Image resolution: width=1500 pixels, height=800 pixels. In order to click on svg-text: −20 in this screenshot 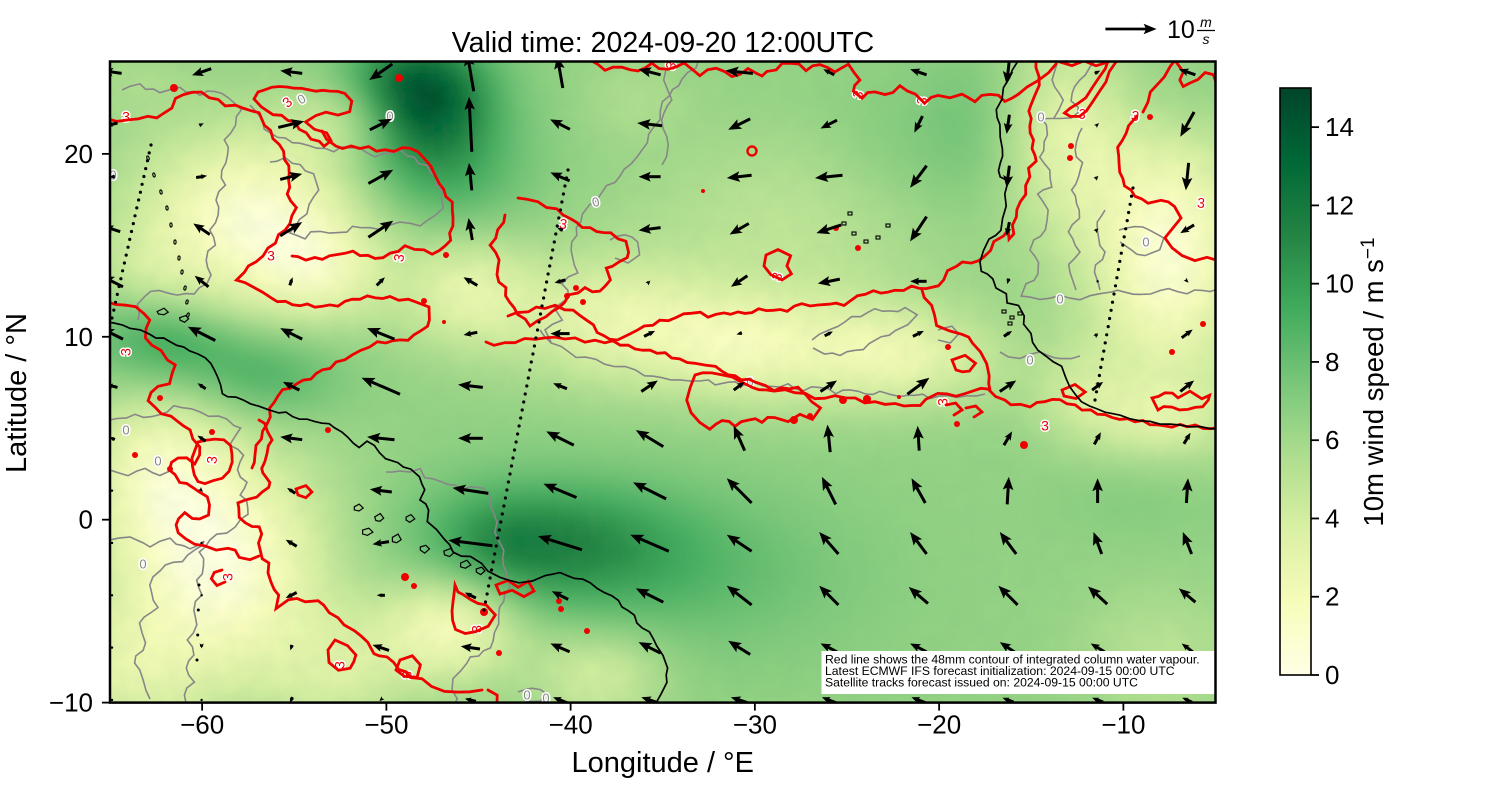, I will do `click(939, 725)`.